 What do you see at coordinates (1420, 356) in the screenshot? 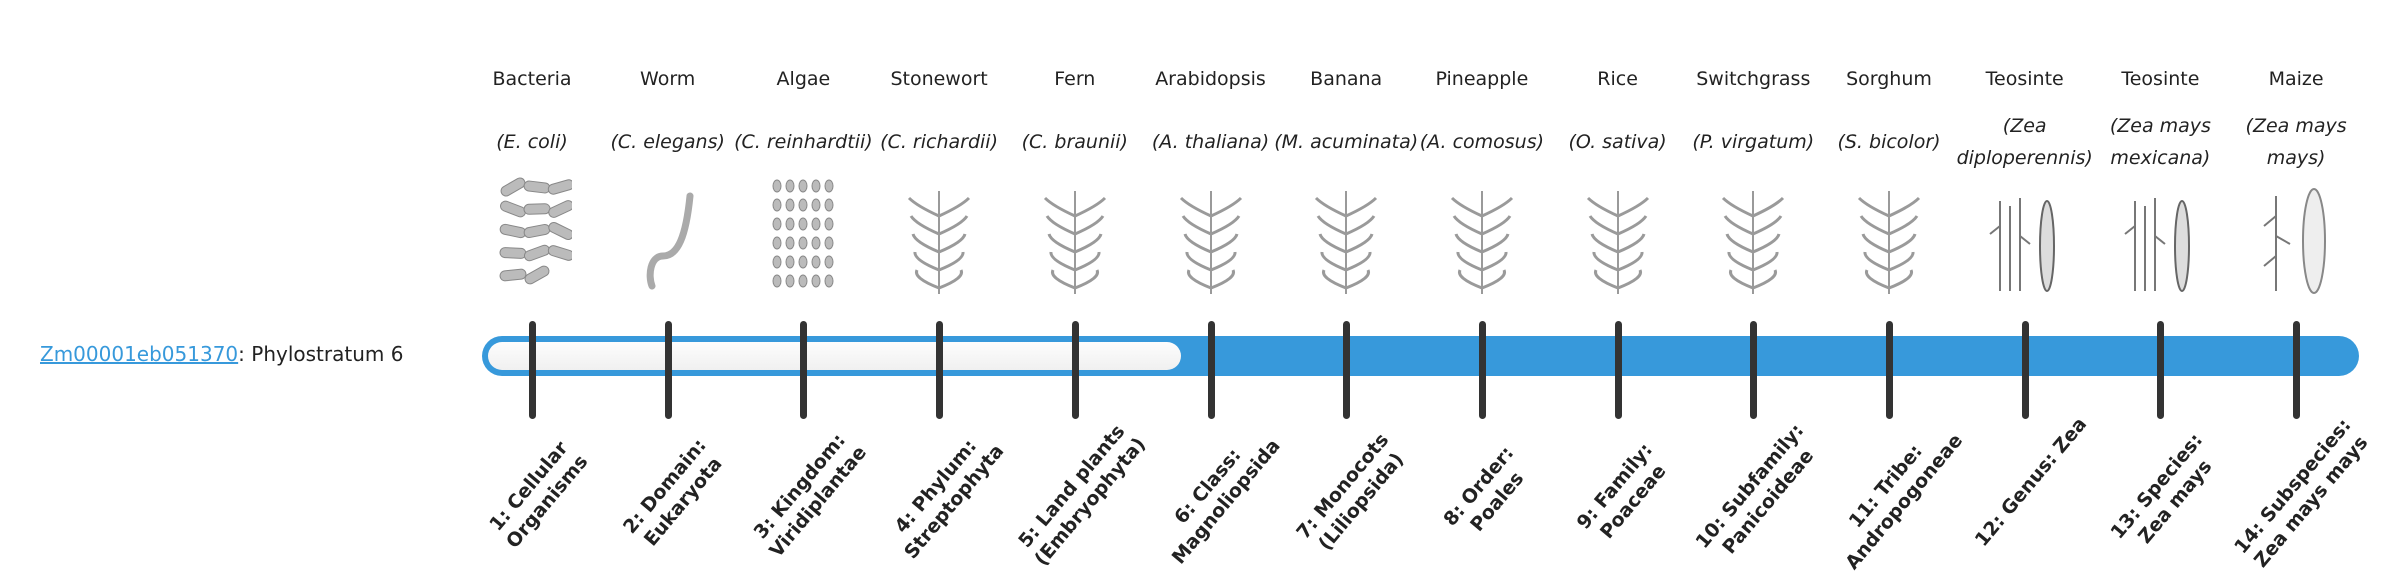
I see `phylostratum-bar` at bounding box center [1420, 356].